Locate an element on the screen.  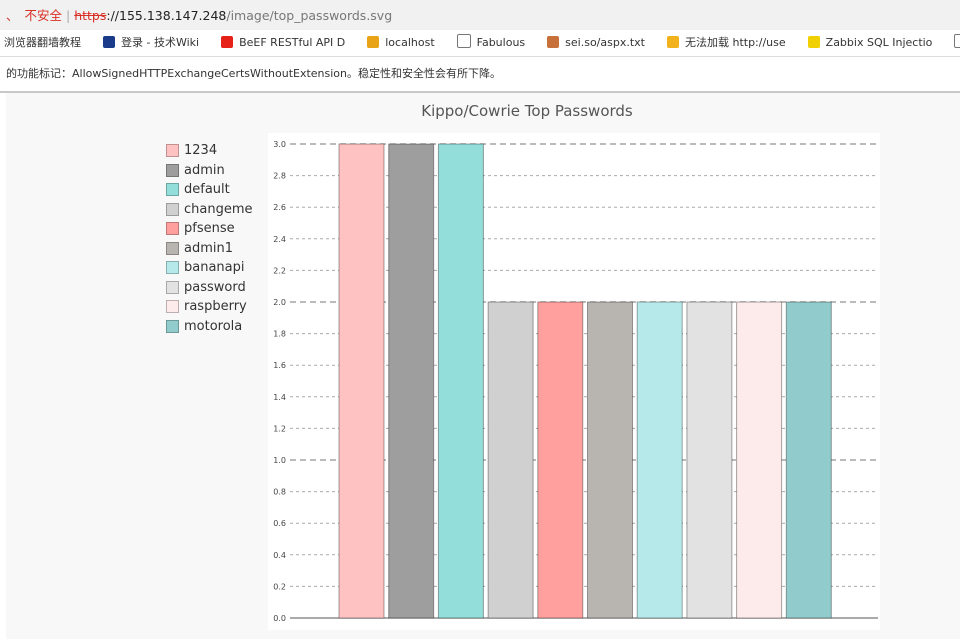
bookmark-label: 无法加载 http://use is located at coordinates (735, 42).